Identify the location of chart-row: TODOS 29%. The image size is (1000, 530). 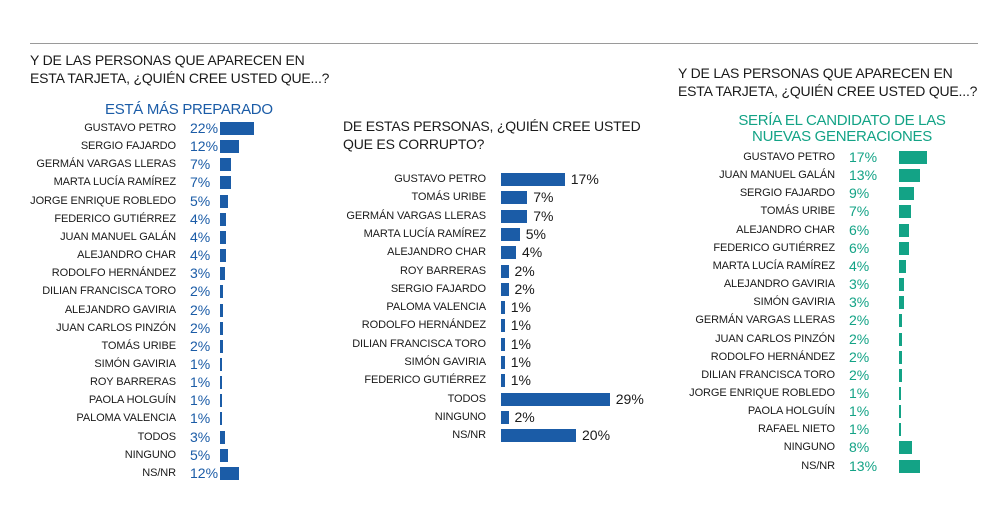
(500, 399).